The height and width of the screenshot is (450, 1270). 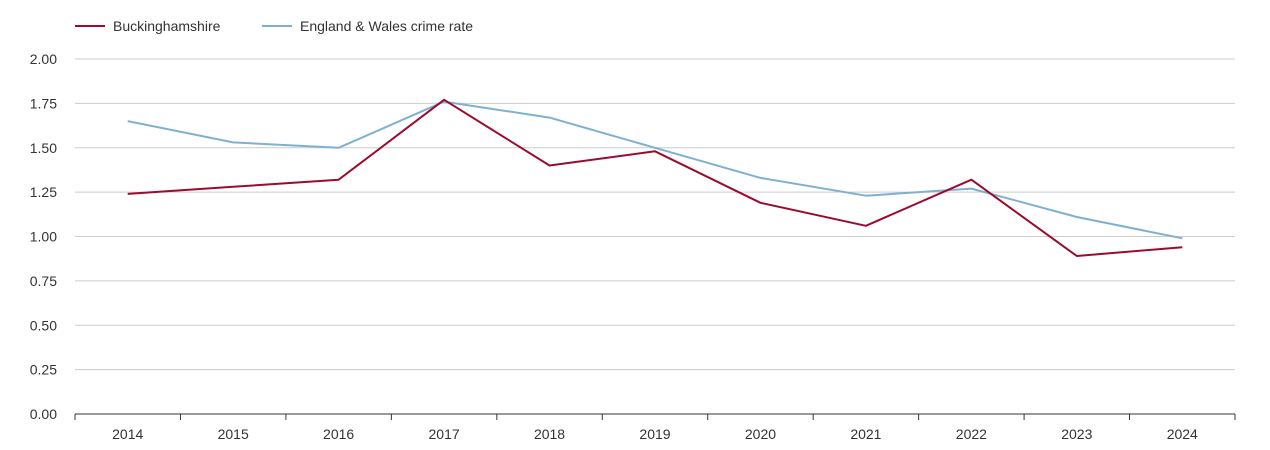 What do you see at coordinates (654, 434) in the screenshot?
I see `x-tick-label: 2019` at bounding box center [654, 434].